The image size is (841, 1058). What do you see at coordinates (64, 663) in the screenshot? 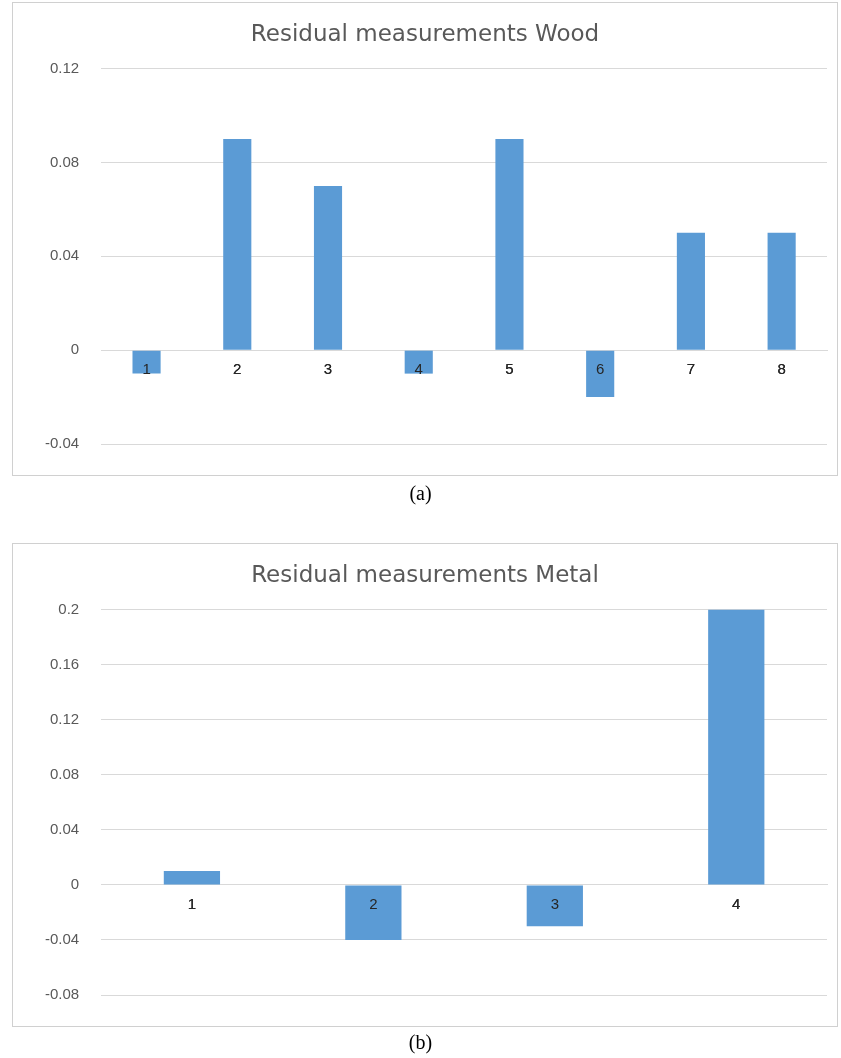
I see `y-tick-label: 0.16` at bounding box center [64, 663].